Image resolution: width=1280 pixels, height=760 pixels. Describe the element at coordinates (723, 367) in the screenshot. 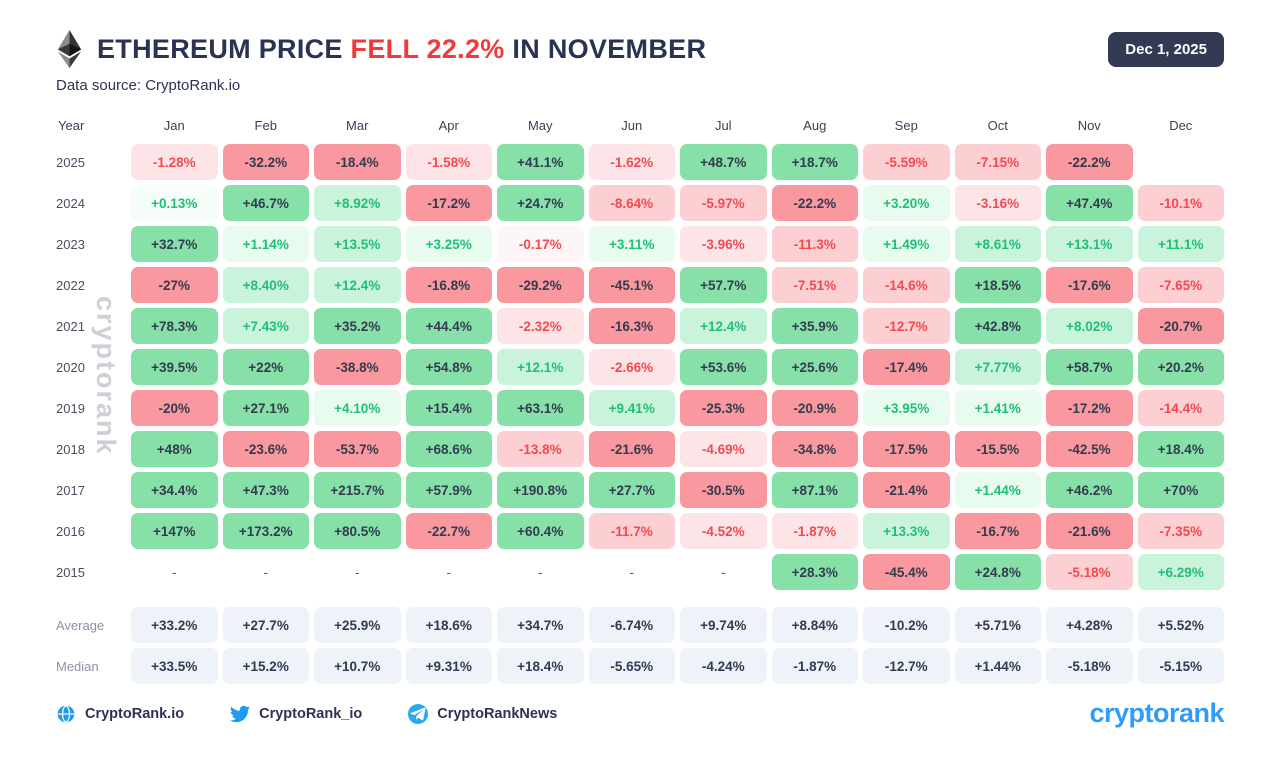

I see `heatmap-cell: +53.6%` at that location.